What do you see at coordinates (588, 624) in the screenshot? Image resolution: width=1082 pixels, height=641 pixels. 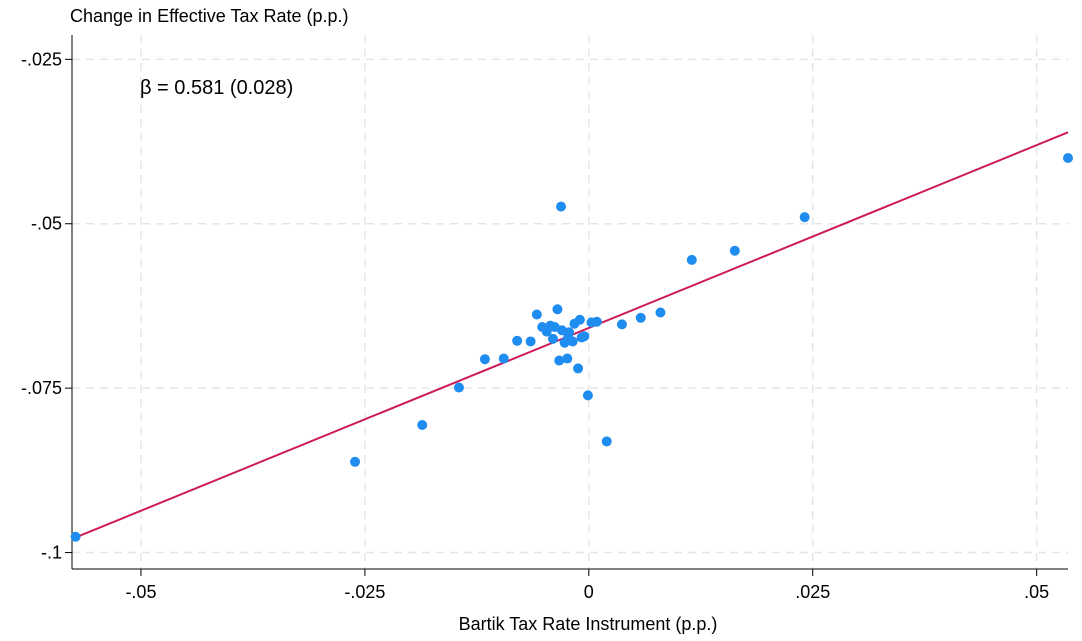 I see `x-axis-label: Bartik Tax Rate Instrument (p.p.)` at bounding box center [588, 624].